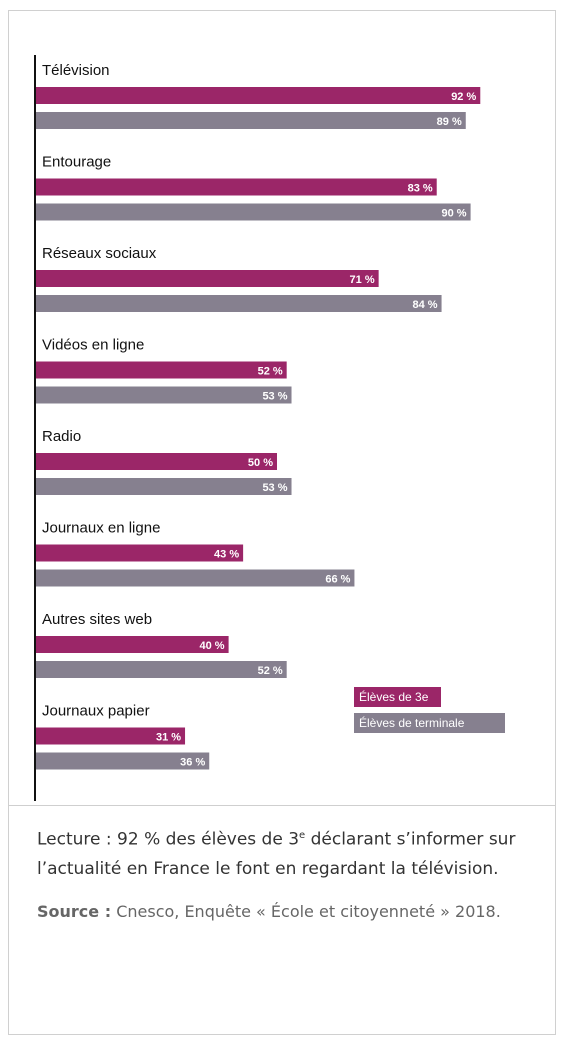 This screenshot has width=567, height=1043. Describe the element at coordinates (270, 671) in the screenshot. I see `value-label-autres-sites-web-series-2: 52 %` at that location.